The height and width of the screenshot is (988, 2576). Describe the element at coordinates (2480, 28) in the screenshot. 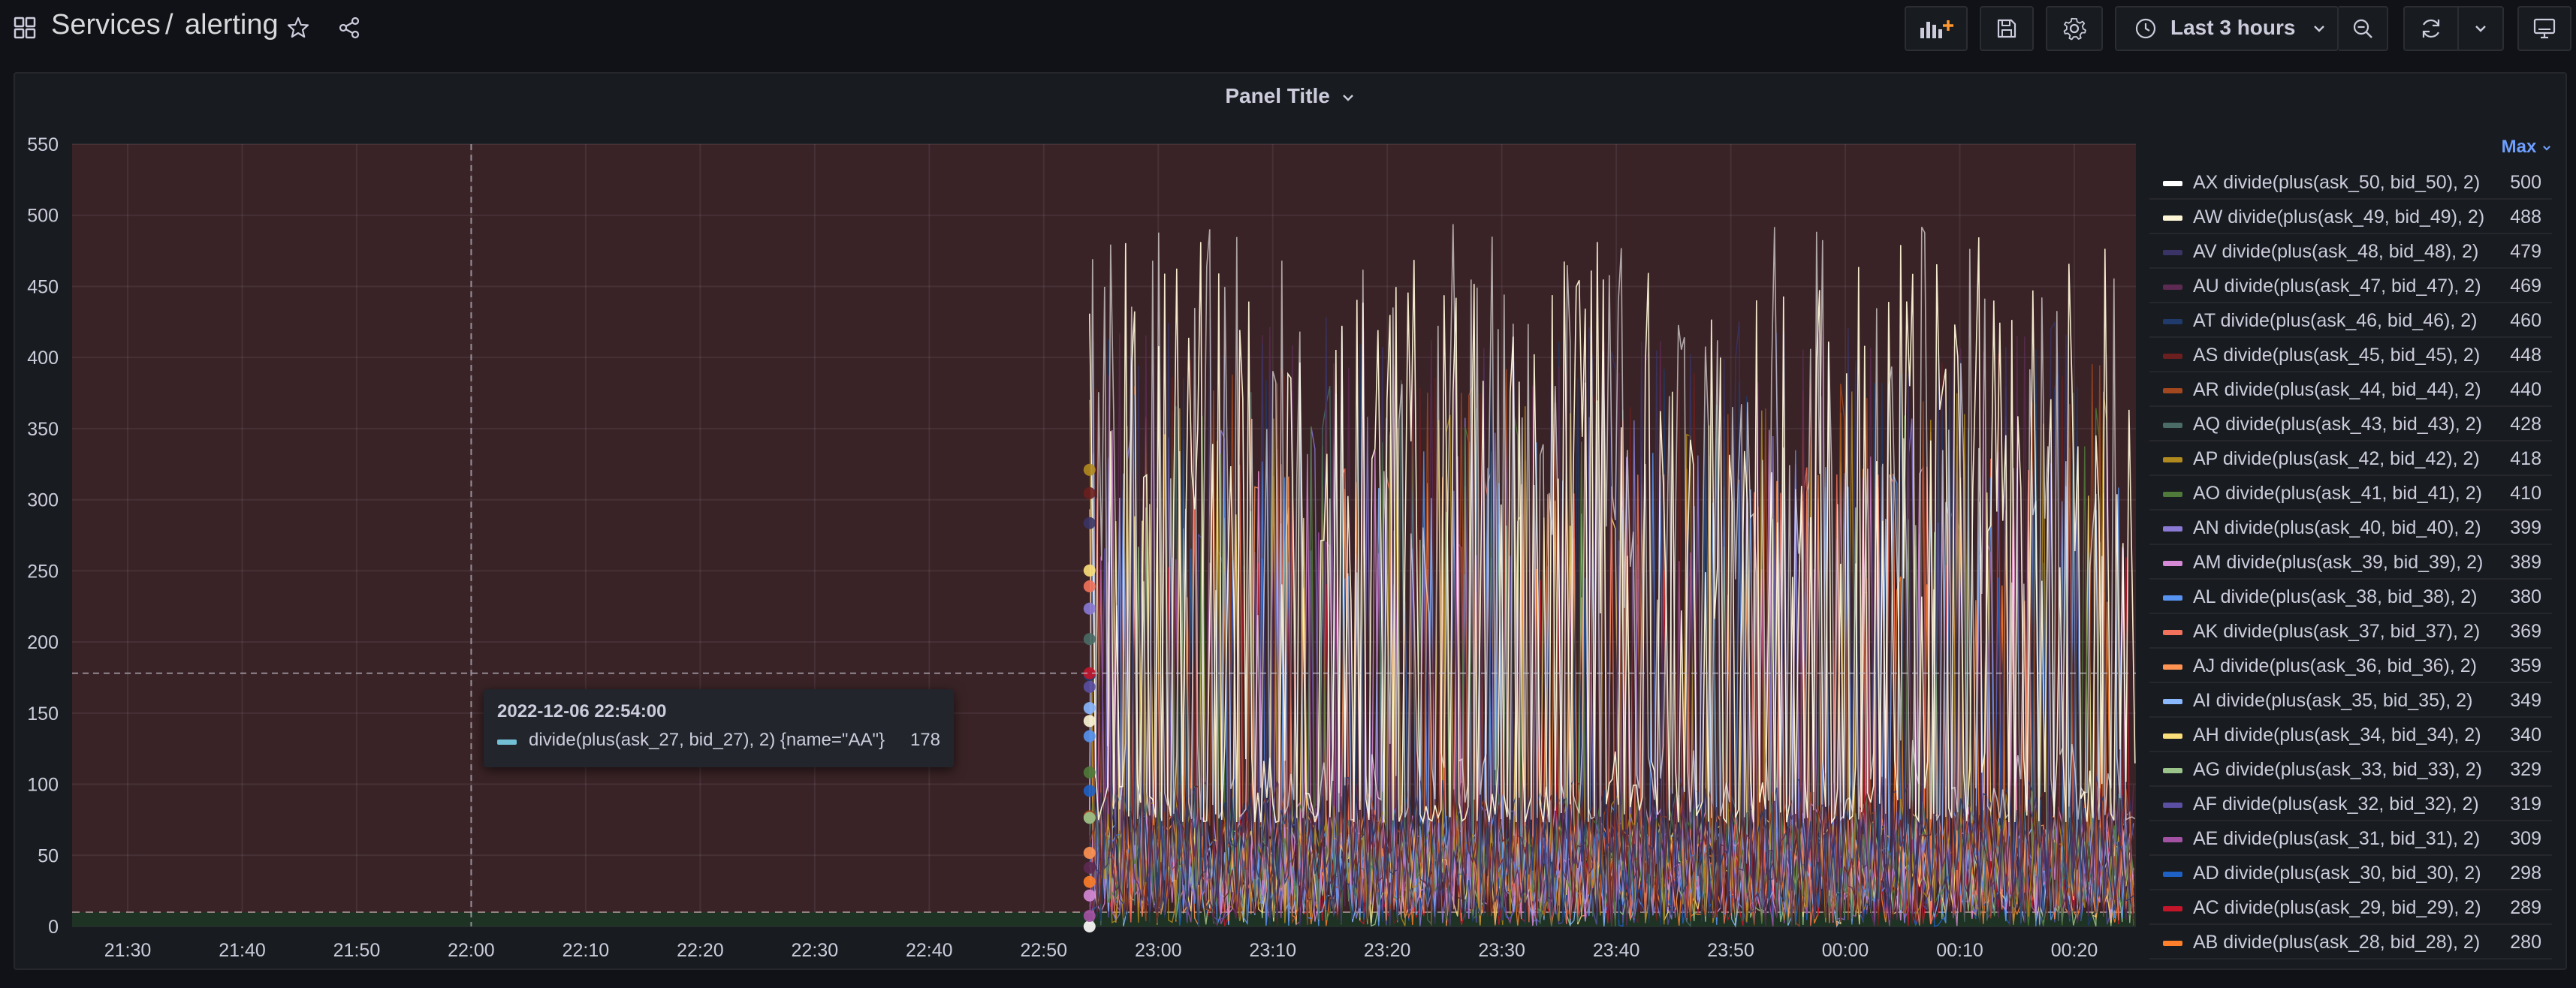

I see `refresh-interval-dropdown` at that location.